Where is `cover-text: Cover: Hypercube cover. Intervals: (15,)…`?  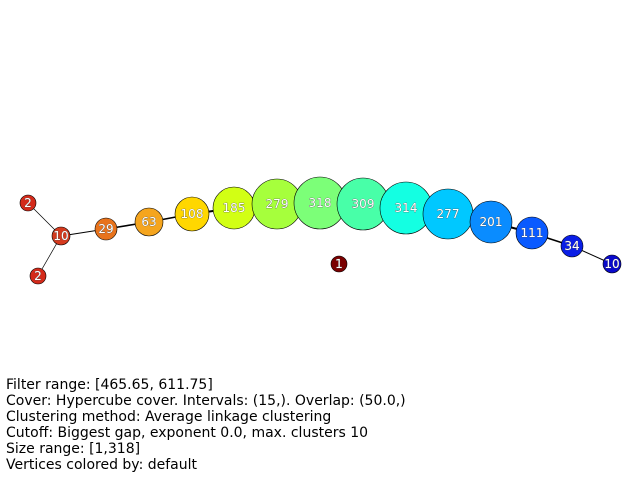 cover-text: Cover: Hypercube cover. Intervals: (15,)… is located at coordinates (206, 401).